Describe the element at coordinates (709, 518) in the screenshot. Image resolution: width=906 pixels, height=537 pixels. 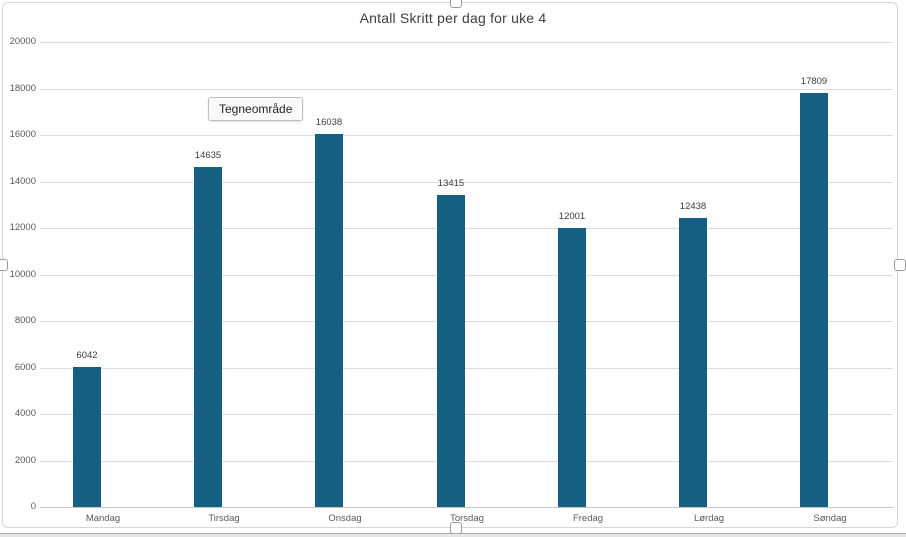
I see `x-axis-tick-label: Lørdag` at that location.